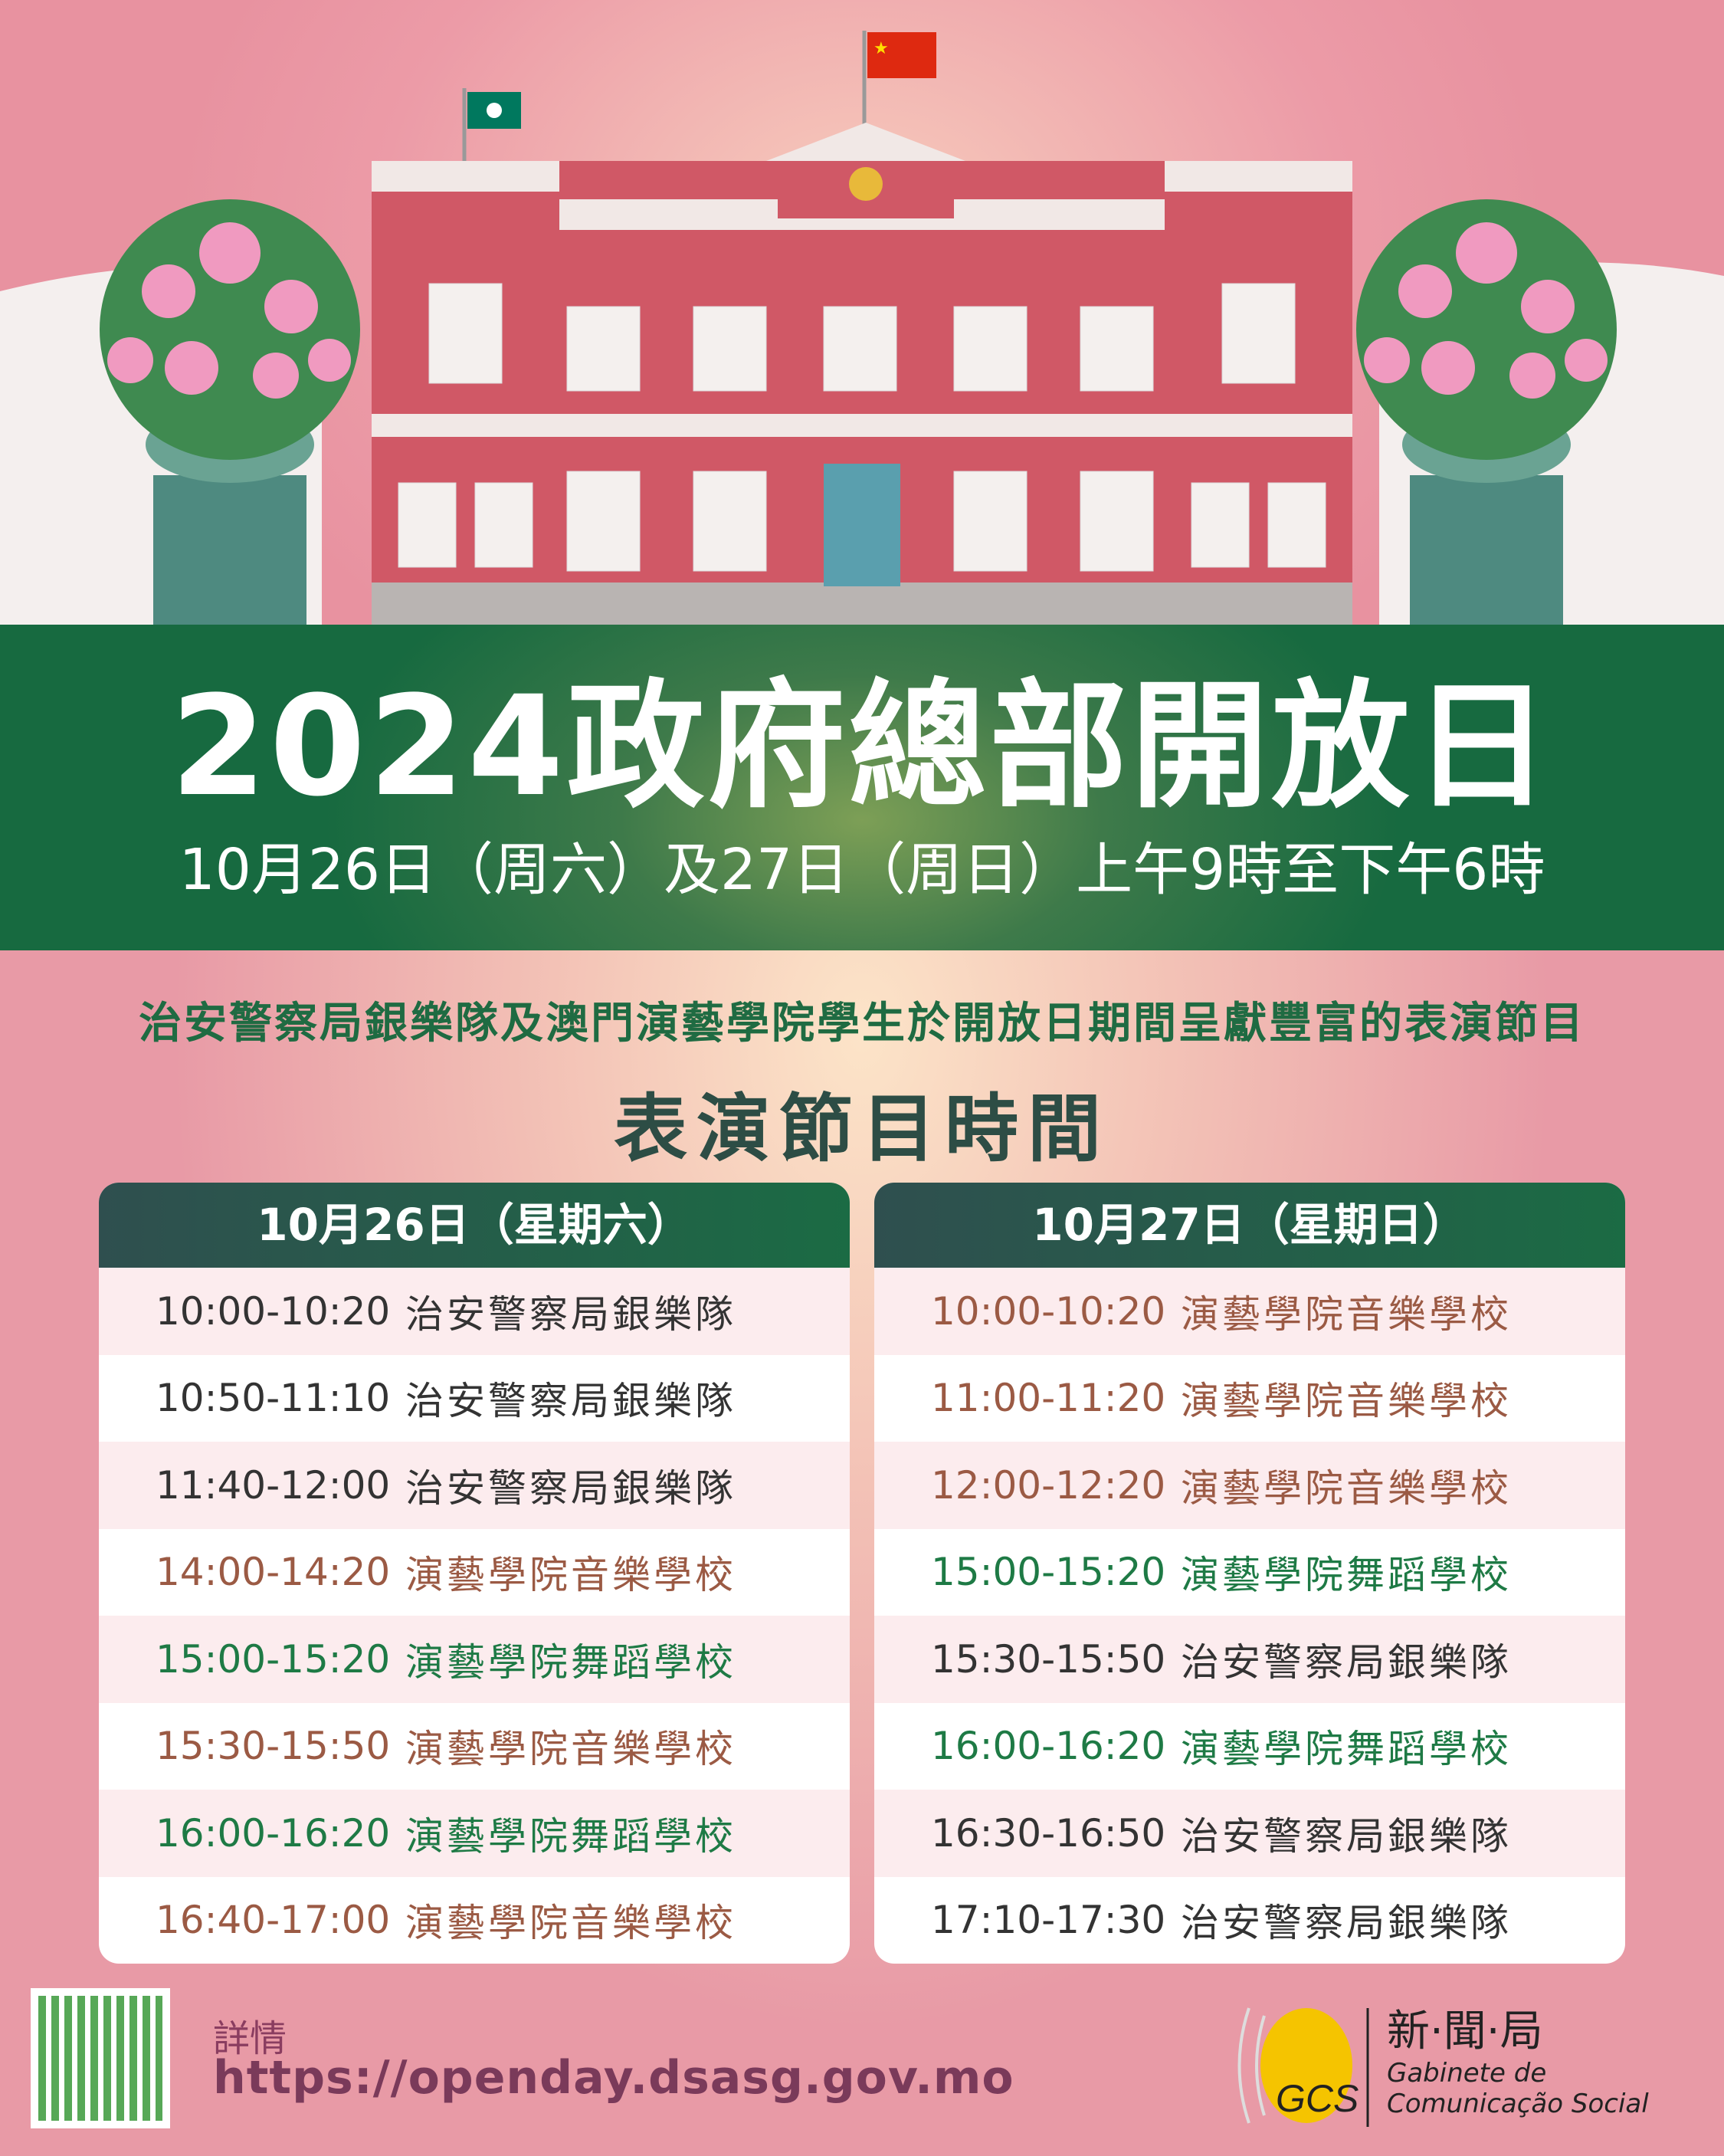  I want to click on table-row: 16:30-16:50 治安警察局銀樂隊, so click(1249, 1834).